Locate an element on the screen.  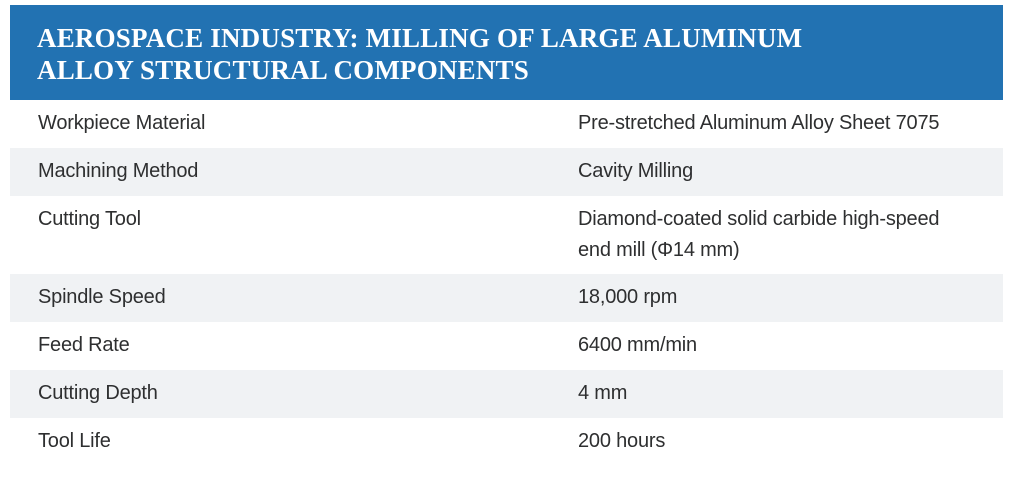
row-label: Feed Rate is located at coordinates (84, 345).